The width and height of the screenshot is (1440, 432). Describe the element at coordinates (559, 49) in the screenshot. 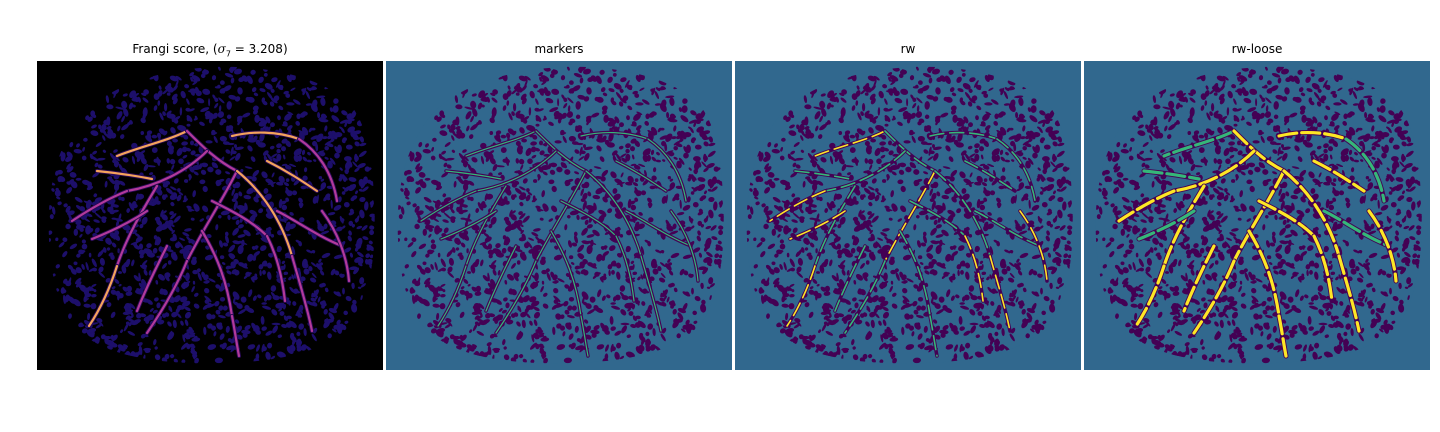

I see `markers-panel-title: markers` at that location.